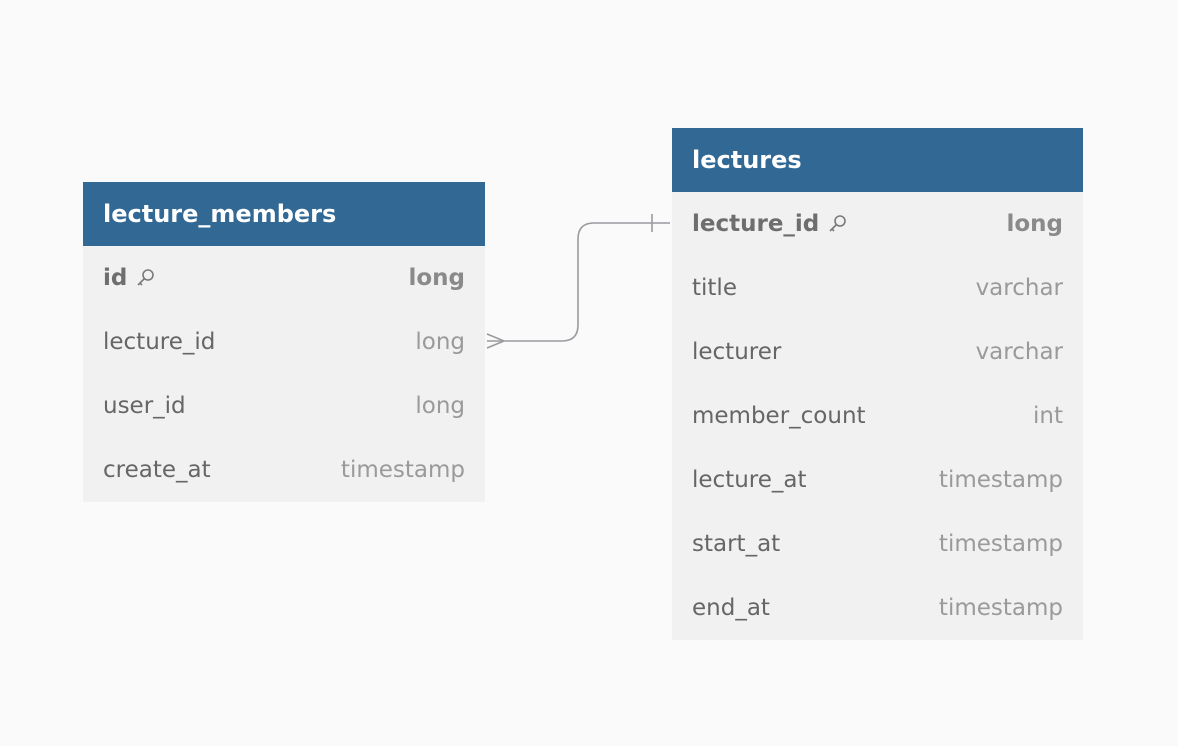 The height and width of the screenshot is (746, 1178). Describe the element at coordinates (284, 470) in the screenshot. I see `table-row: create_at timestamp` at that location.